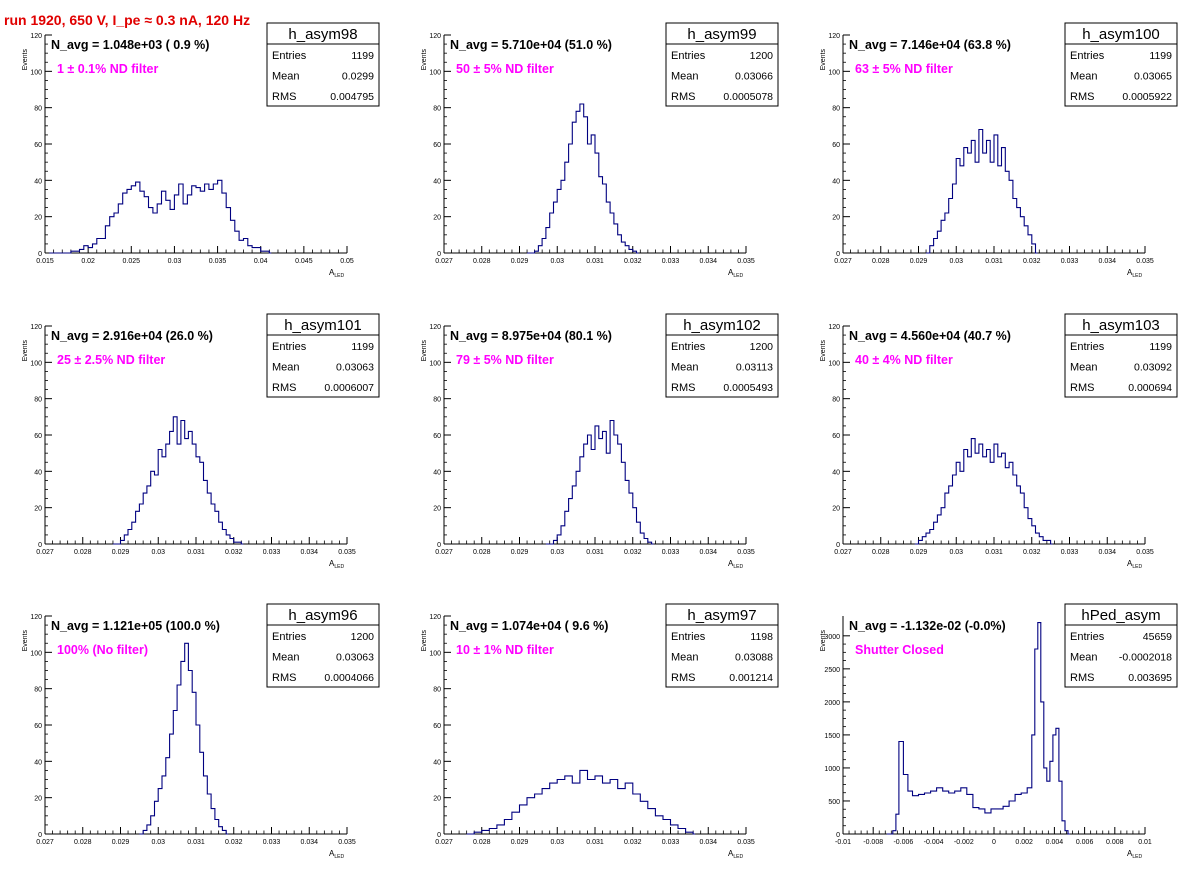  Describe the element at coordinates (322, 34) in the screenshot. I see `histogram-name: h_asym98` at that location.